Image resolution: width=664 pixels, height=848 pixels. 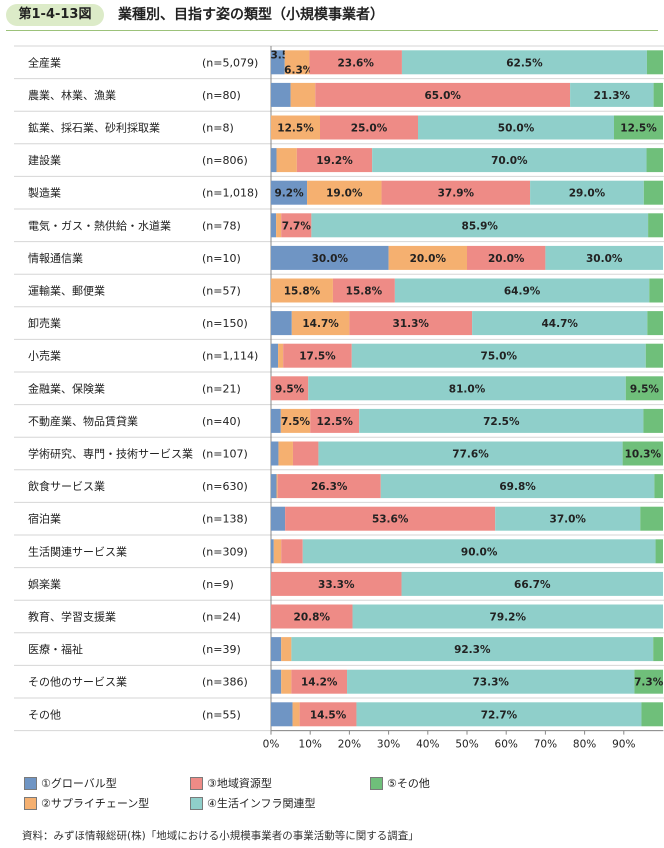 What do you see at coordinates (221, 258) in the screenshot?
I see `n-label: (n=10)` at bounding box center [221, 258].